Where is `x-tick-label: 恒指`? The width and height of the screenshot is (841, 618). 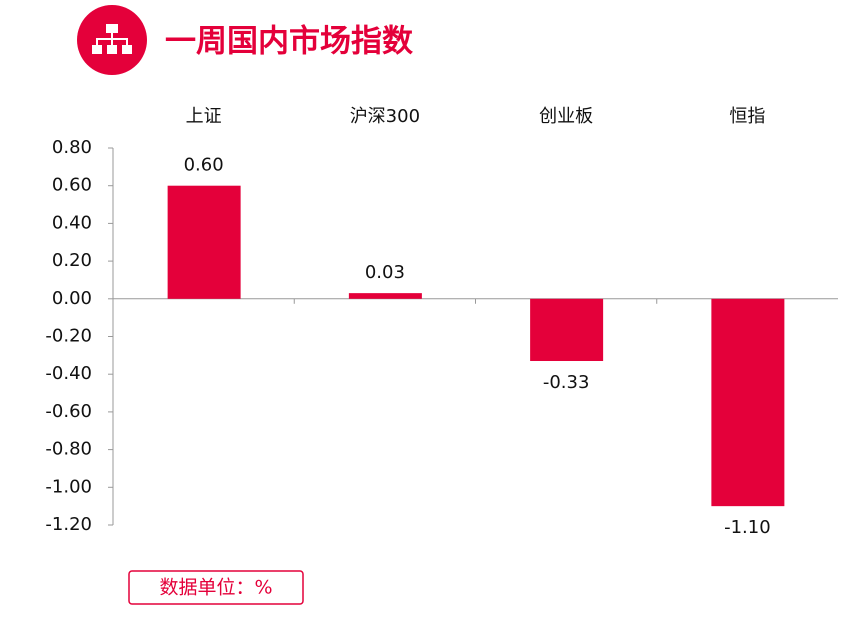
x-tick-label: 恒指 is located at coordinates (747, 116).